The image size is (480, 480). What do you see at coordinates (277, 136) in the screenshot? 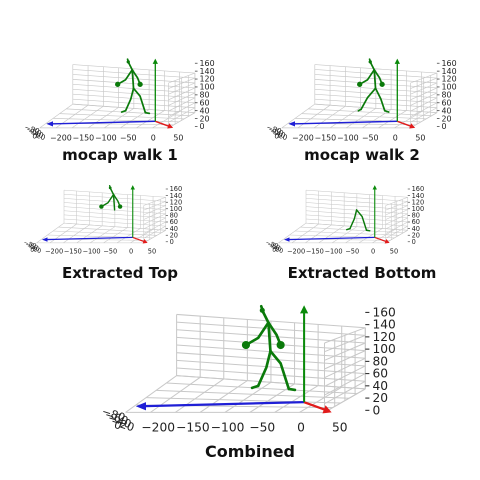
I see `y-tick-label: 0` at bounding box center [277, 136].